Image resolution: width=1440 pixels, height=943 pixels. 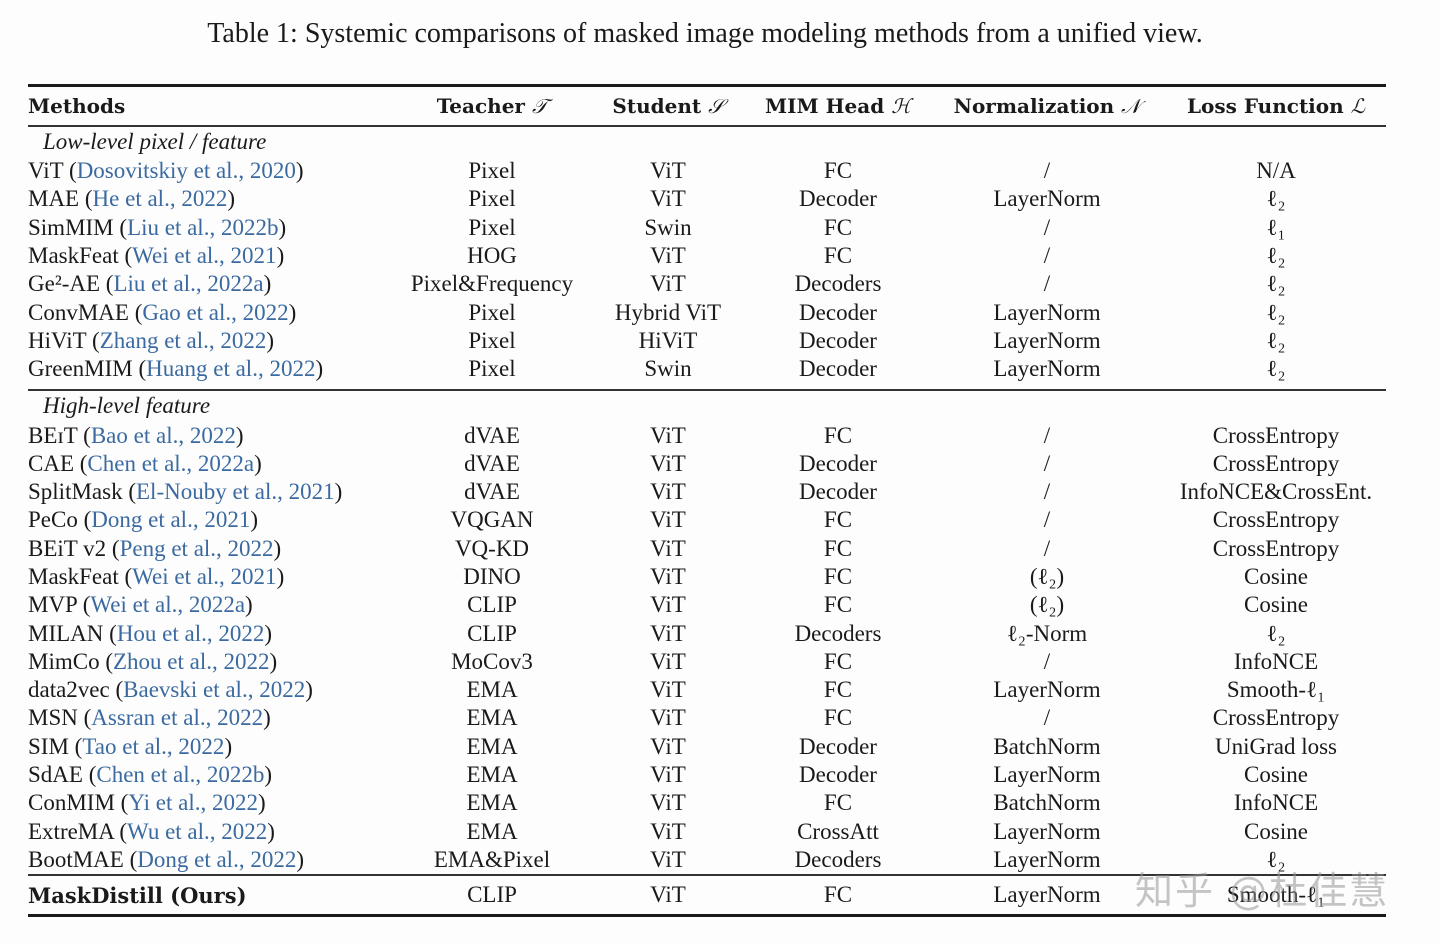 I want to click on method-name: MAE, so click(x=54, y=199).